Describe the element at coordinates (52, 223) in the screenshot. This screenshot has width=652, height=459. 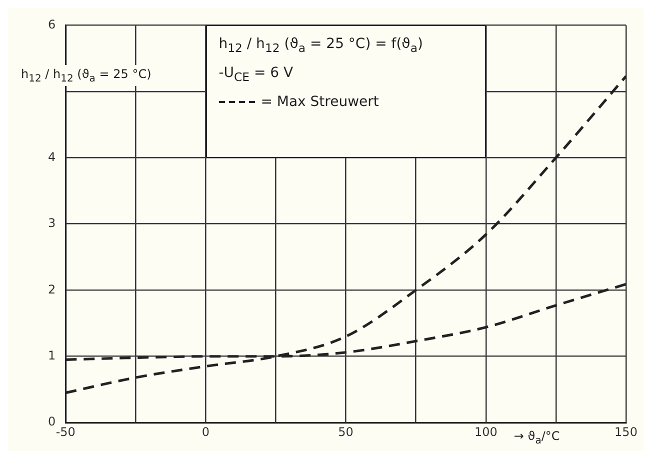
I see `y-tick-label: 3` at that location.